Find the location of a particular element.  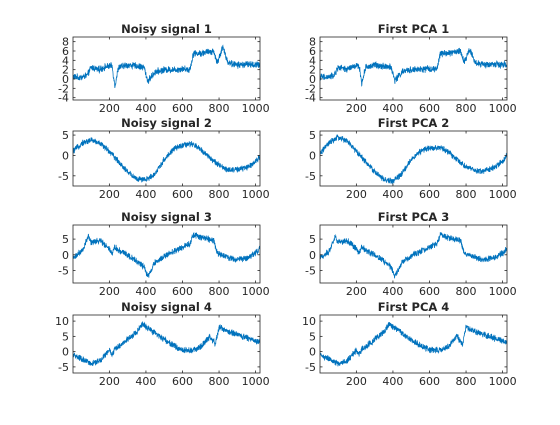

subplot-3: 200 400 600 800 1000 -5 0 5 Noisy signal 2 is located at coordinates (164, 158).